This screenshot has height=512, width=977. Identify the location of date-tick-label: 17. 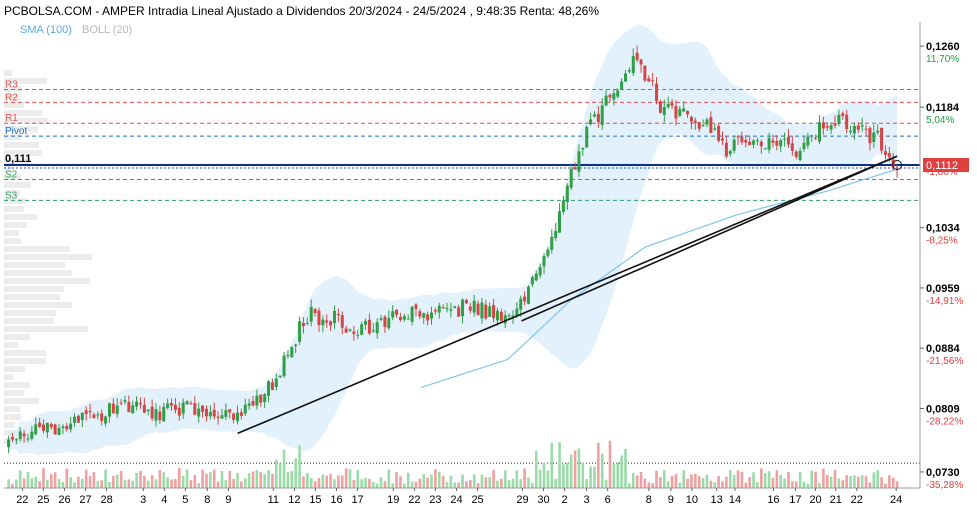
(357, 500).